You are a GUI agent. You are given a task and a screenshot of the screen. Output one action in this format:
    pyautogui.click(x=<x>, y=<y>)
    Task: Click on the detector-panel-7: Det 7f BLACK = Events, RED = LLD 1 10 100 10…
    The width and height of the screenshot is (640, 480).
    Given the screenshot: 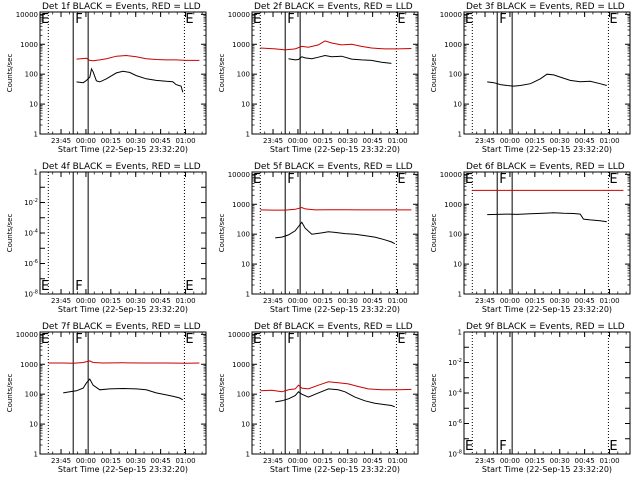 What is the action you would take?
    pyautogui.click(x=106, y=398)
    